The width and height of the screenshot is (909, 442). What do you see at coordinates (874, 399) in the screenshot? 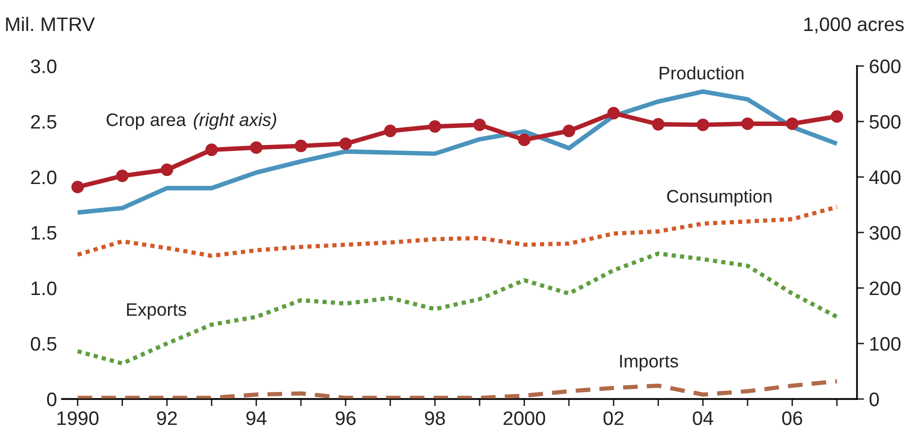
I see `y2-tick-label: 0` at bounding box center [874, 399].